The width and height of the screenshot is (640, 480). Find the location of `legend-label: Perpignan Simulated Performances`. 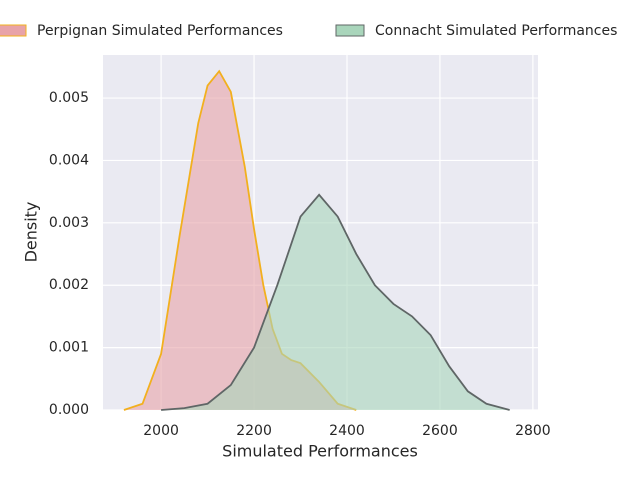

legend-label: Perpignan Simulated Performances is located at coordinates (160, 31).